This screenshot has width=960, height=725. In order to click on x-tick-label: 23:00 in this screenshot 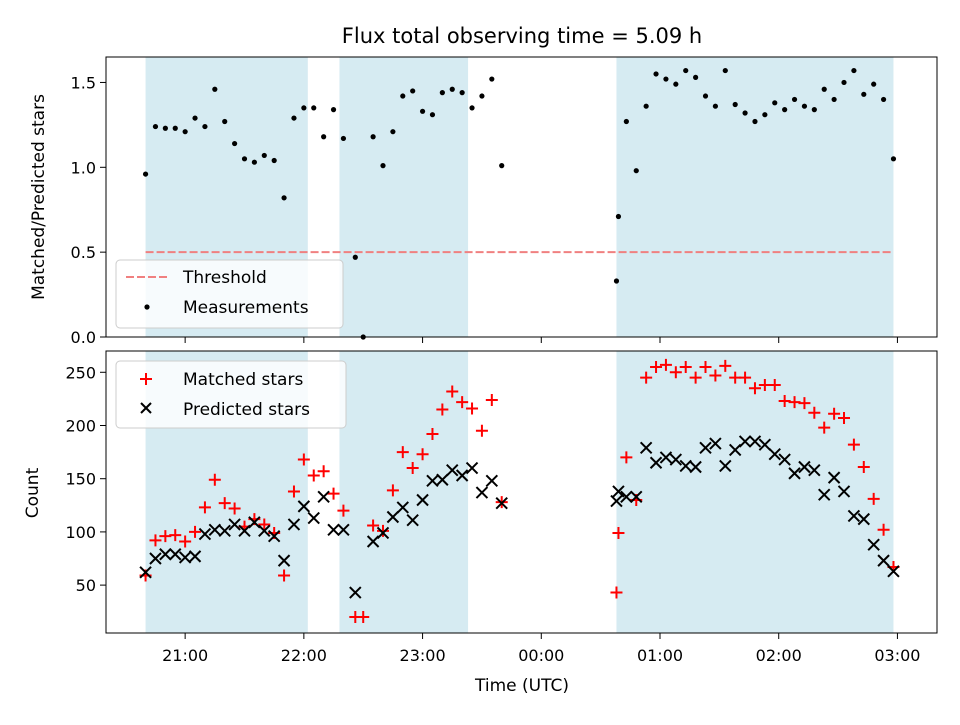, I will do `click(423, 655)`.